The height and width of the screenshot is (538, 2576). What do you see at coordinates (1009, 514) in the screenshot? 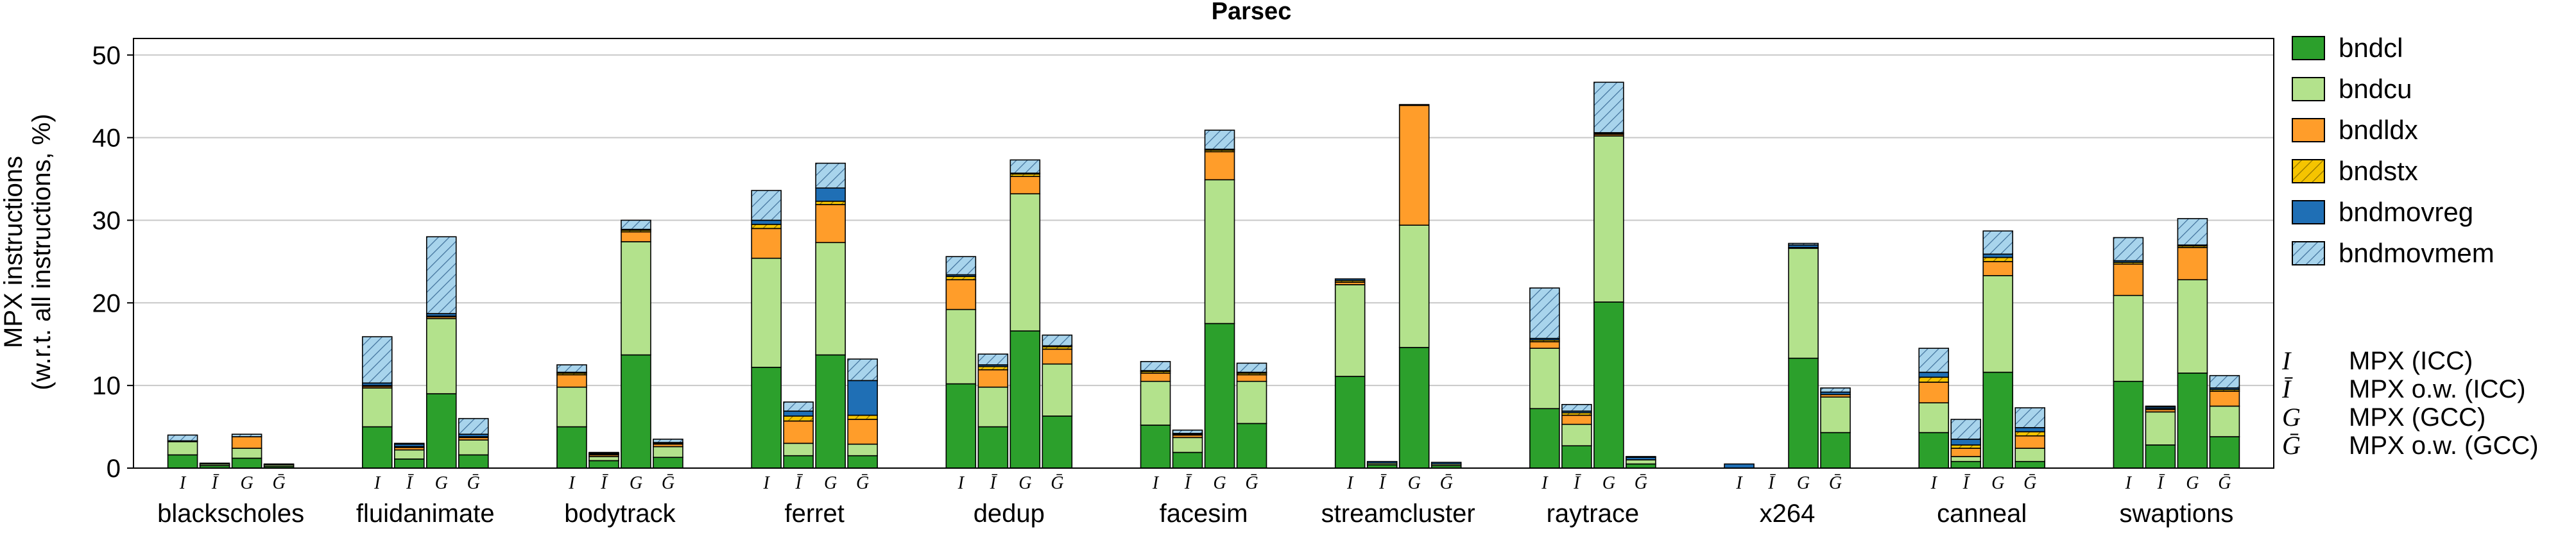
I see `category-label: dedup` at bounding box center [1009, 514].